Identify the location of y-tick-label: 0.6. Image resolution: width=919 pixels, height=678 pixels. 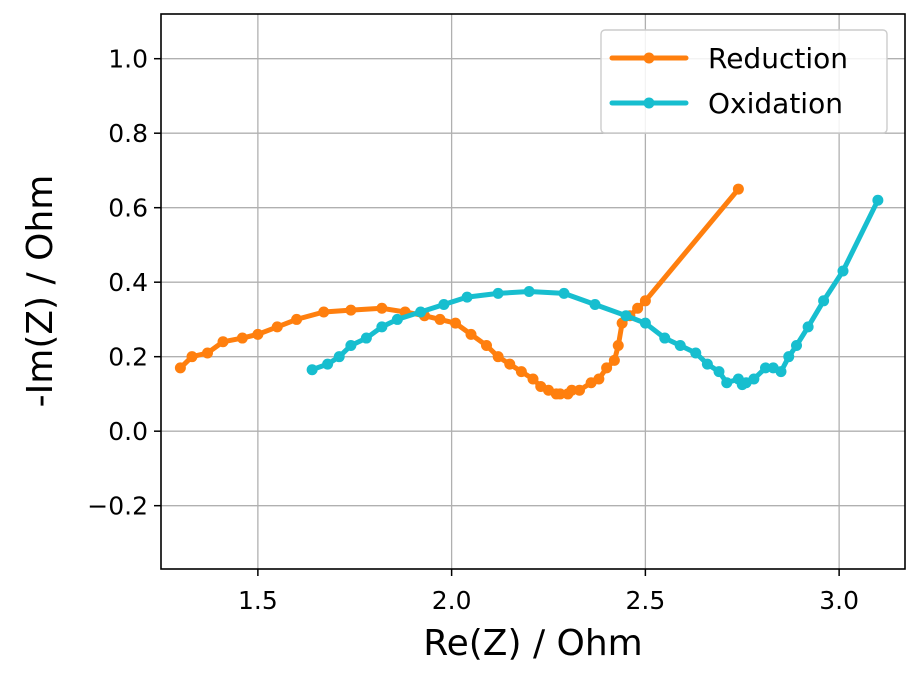
(128, 208).